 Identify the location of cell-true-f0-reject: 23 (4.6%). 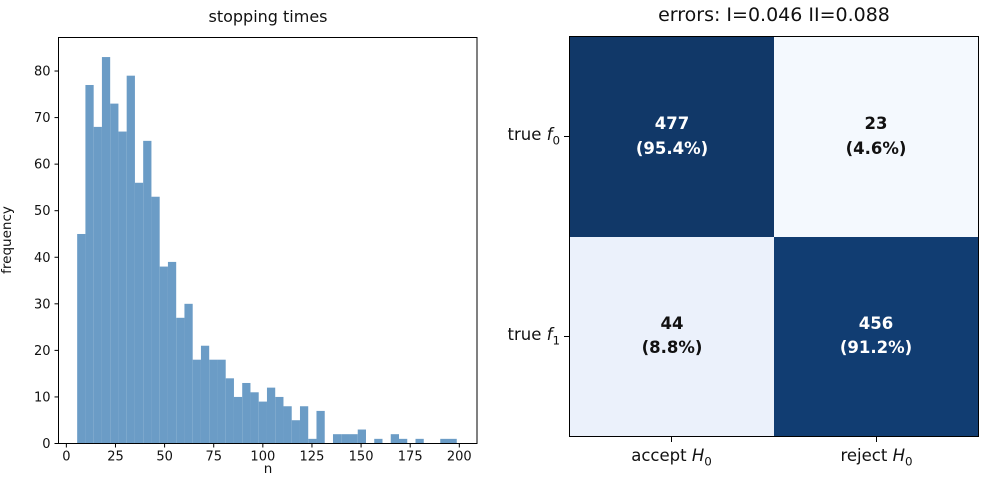
(876, 137).